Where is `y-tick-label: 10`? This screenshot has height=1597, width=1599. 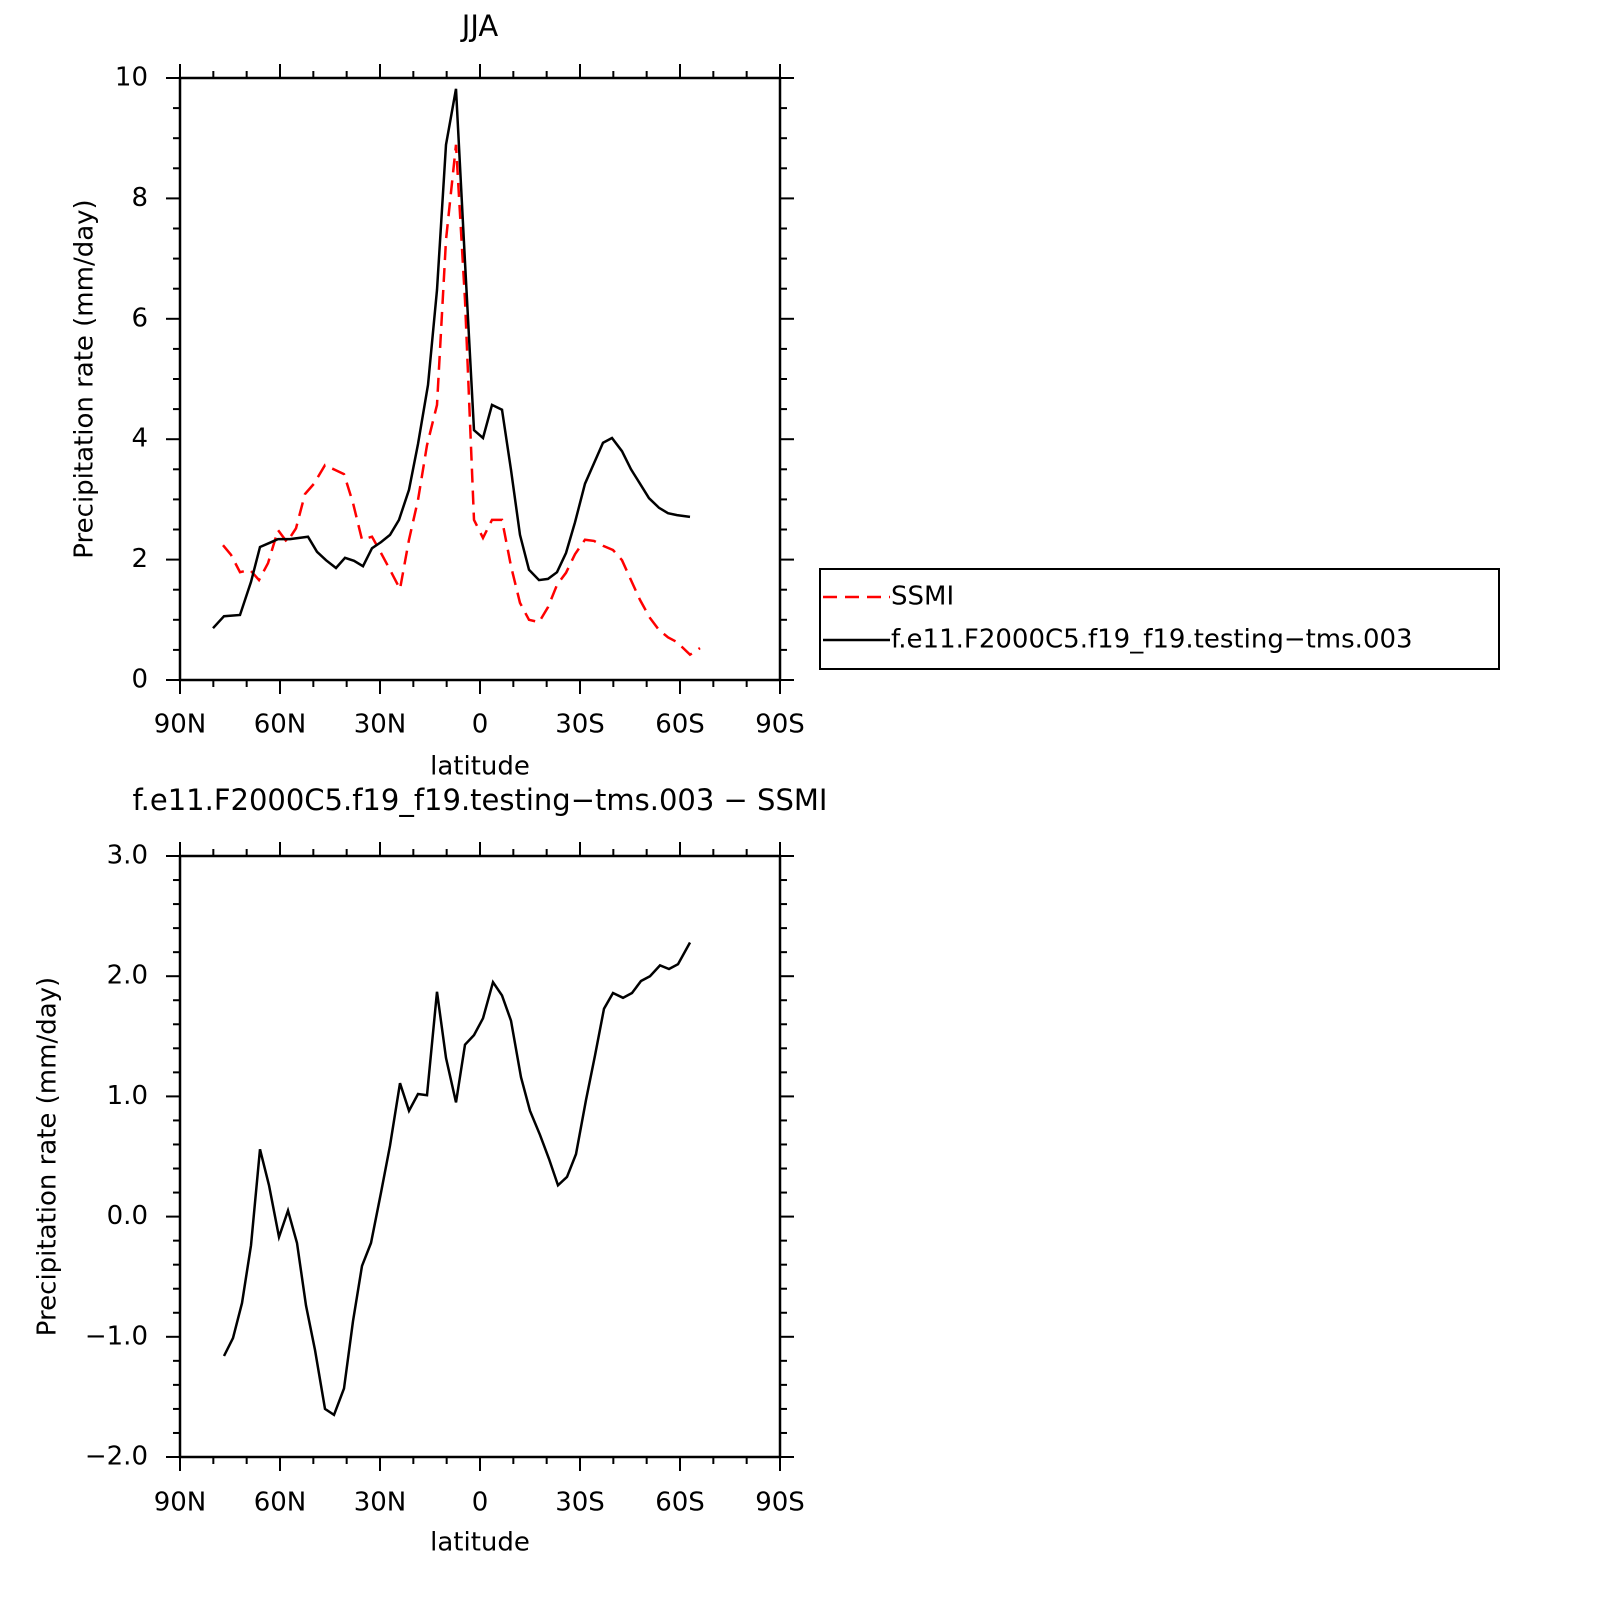 y-tick-label: 10 is located at coordinates (131, 78).